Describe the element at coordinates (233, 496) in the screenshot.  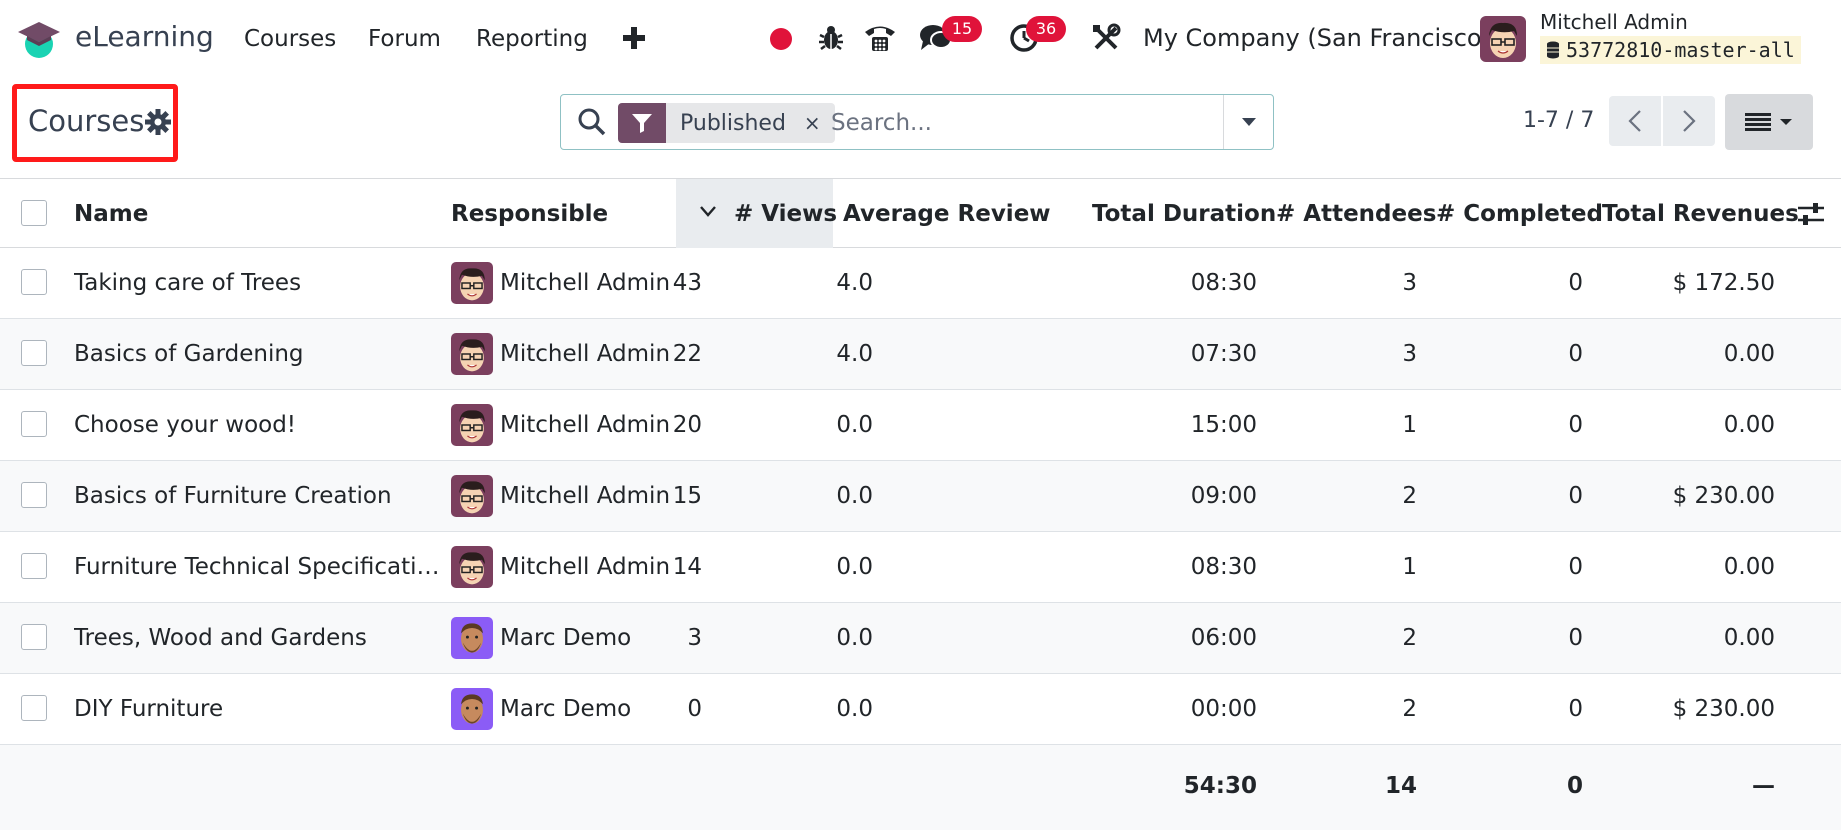
I see `cell-name: Basics of Furniture Creation` at that location.